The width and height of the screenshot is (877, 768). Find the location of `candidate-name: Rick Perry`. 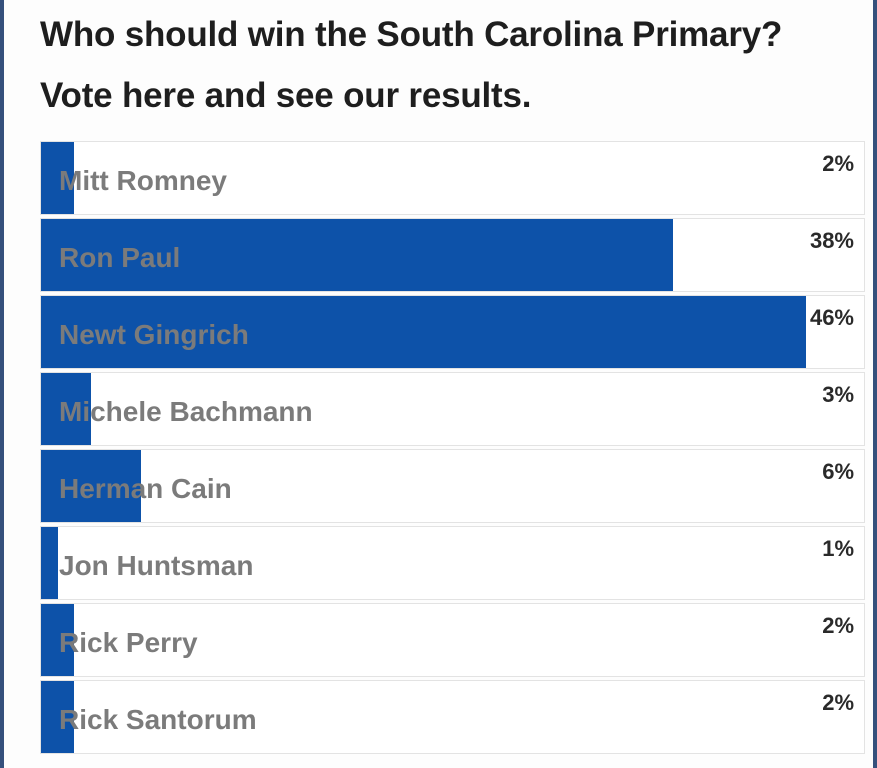

candidate-name: Rick Perry is located at coordinates (128, 642).